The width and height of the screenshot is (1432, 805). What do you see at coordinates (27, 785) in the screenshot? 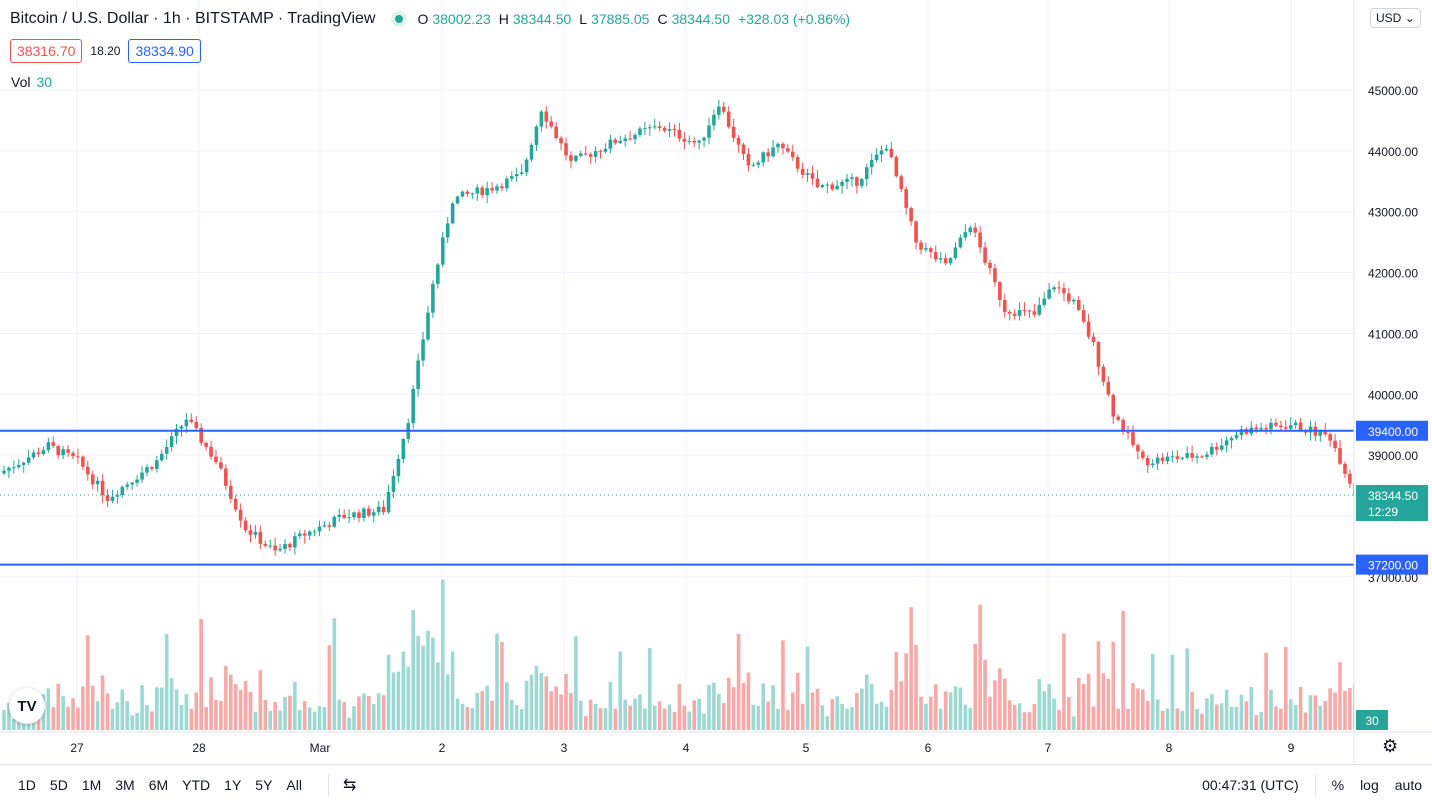
I see `range-1d-button: 1D` at bounding box center [27, 785].